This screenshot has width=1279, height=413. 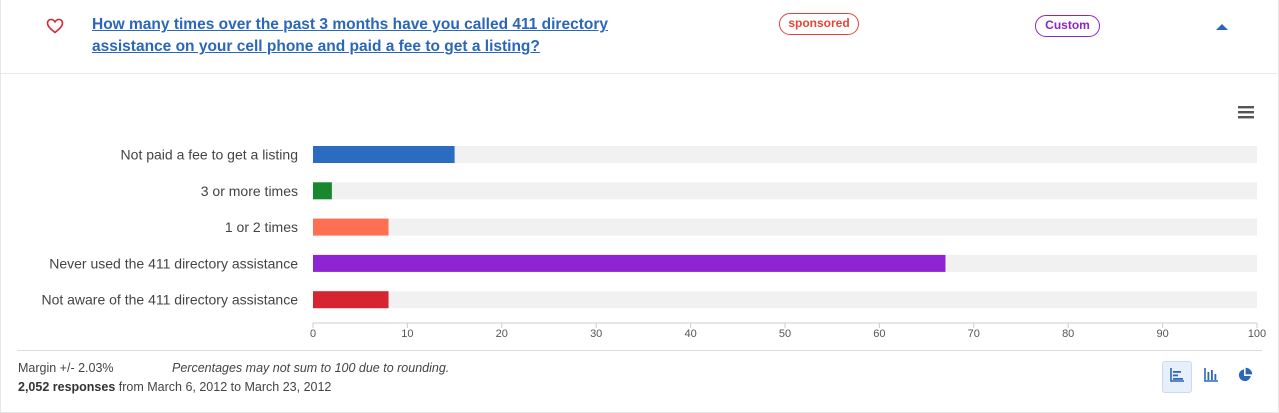 What do you see at coordinates (1067, 26) in the screenshot?
I see `custom-badge: Custom` at bounding box center [1067, 26].